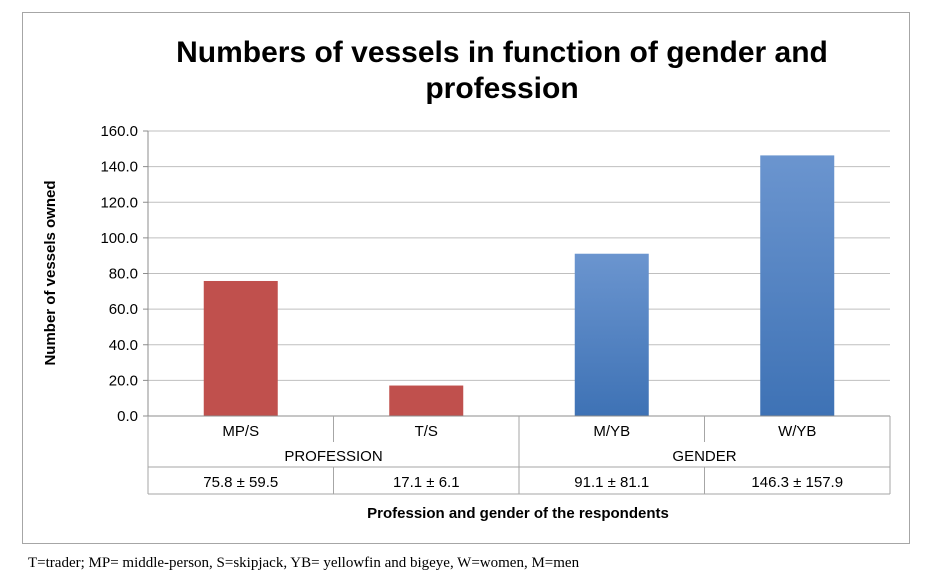 This screenshot has width=927, height=585. I want to click on y-tick-label: 140.0, so click(119, 167).